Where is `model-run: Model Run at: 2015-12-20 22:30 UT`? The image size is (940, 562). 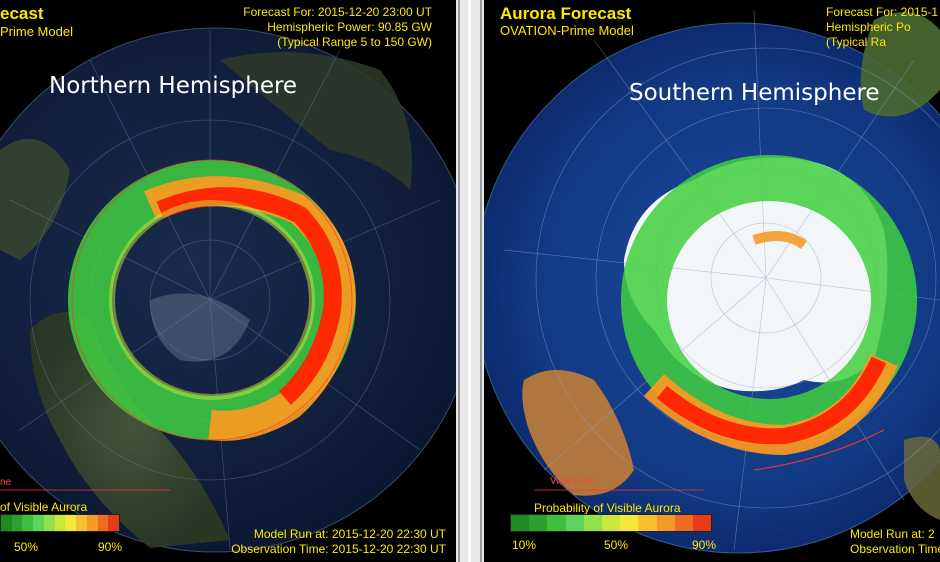 model-run: Model Run at: 2015-12-20 22:30 UT is located at coordinates (349, 534).